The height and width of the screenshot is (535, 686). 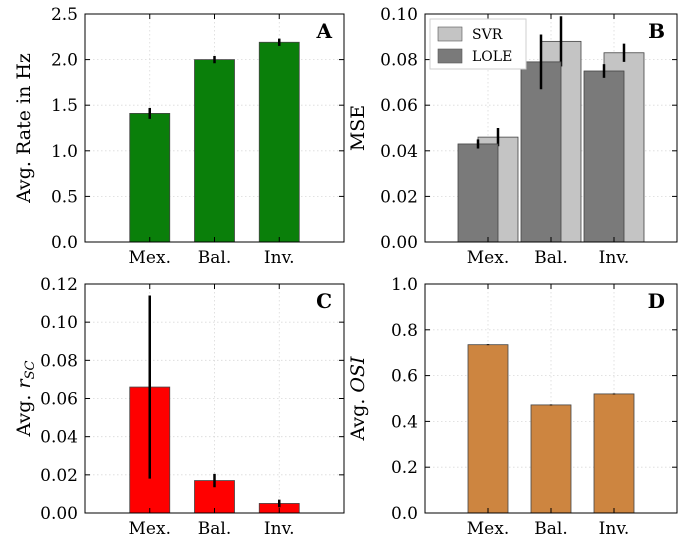 I want to click on ylabel-subscript: SC, so click(x=30, y=370).